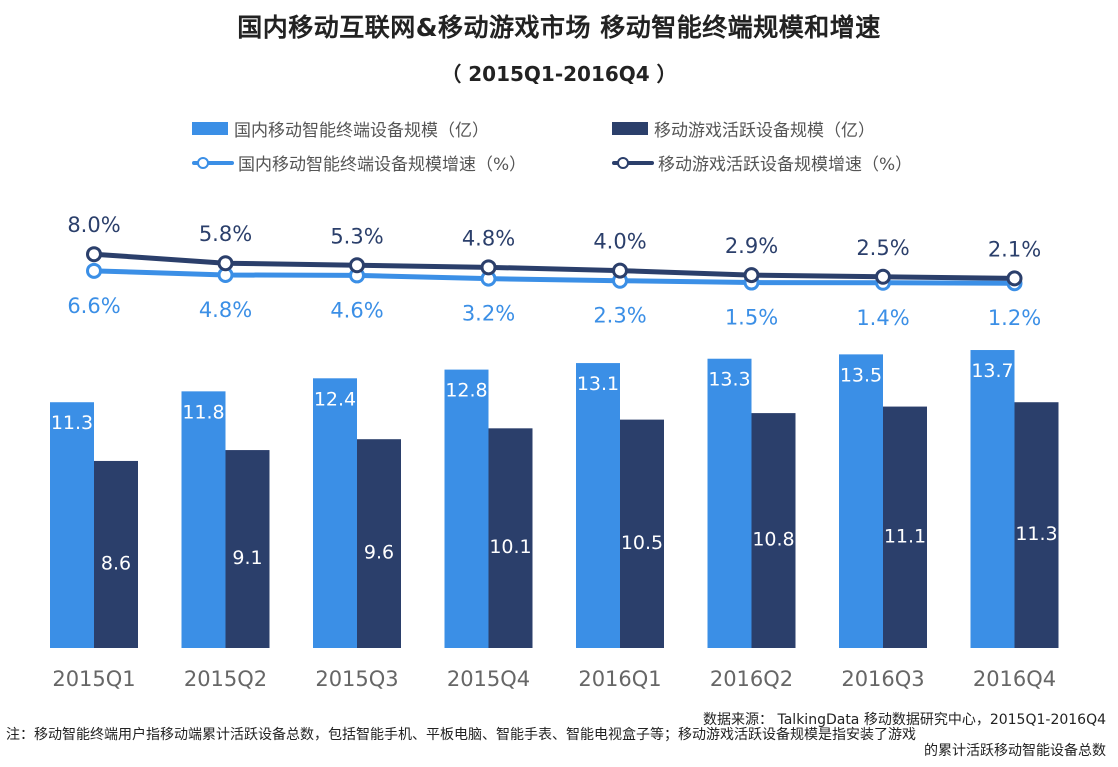 The image size is (1118, 767). I want to click on bar-terminal-2016Q4, so click(992, 499).